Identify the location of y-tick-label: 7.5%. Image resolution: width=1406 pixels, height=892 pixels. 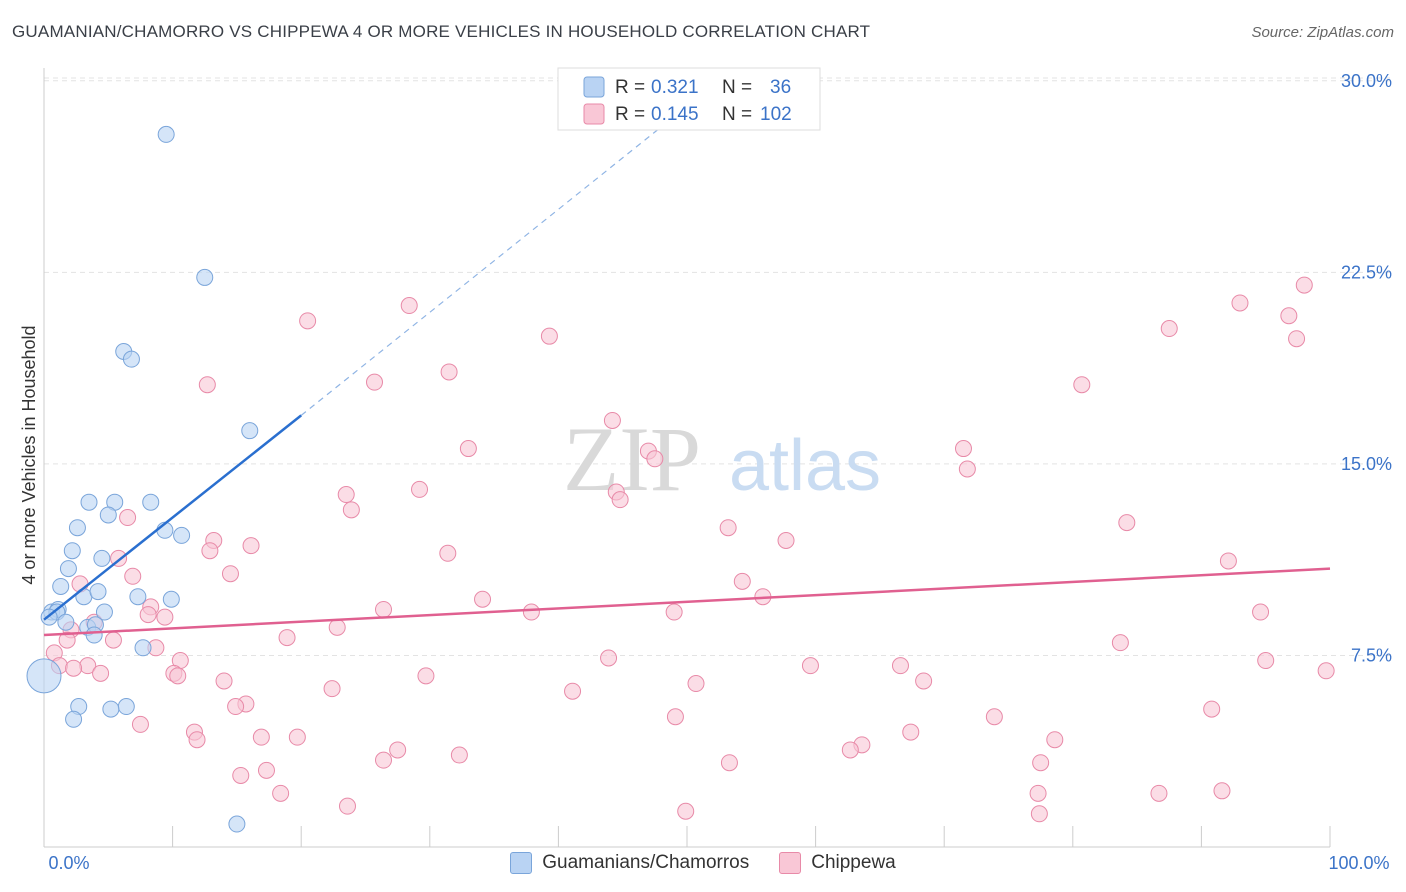
(1371, 655).